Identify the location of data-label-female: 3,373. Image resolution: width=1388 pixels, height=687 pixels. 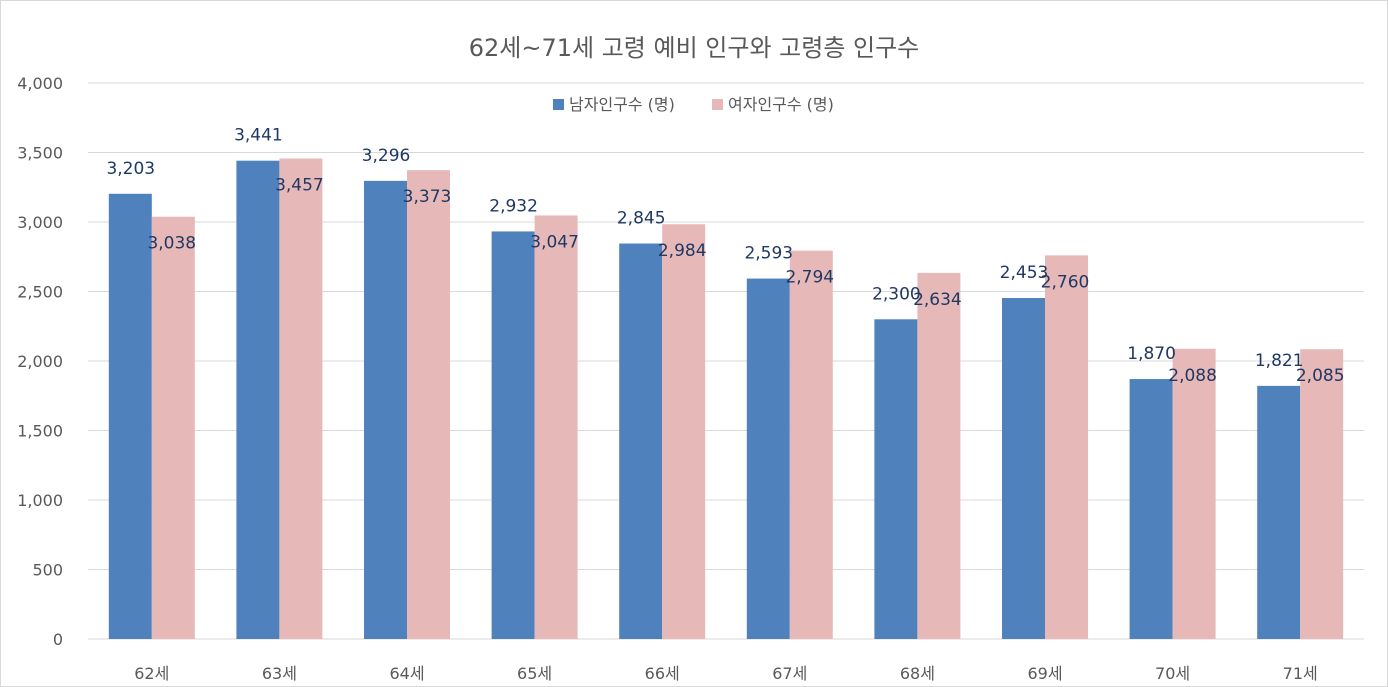
(427, 197).